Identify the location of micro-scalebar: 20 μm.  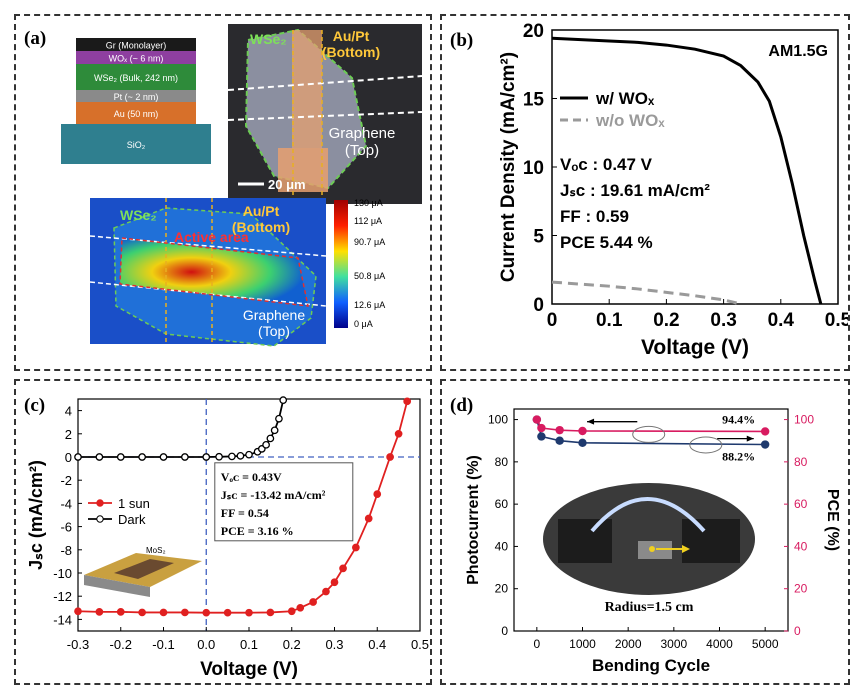
(287, 184).